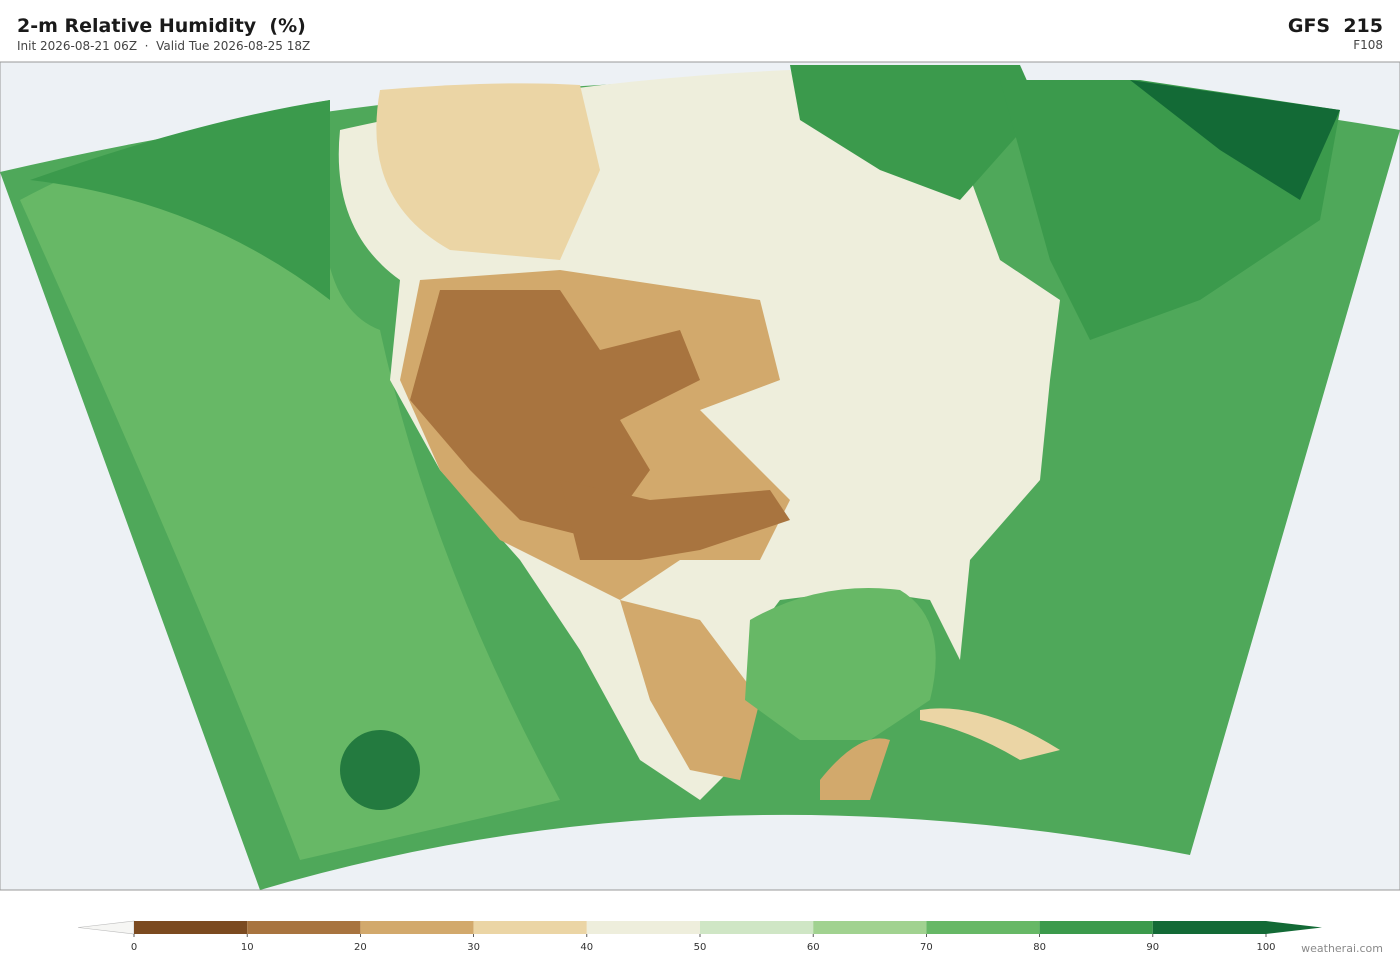 The image size is (1400, 964). What do you see at coordinates (1335, 26) in the screenshot?
I see `model-name: GFS 215` at bounding box center [1335, 26].